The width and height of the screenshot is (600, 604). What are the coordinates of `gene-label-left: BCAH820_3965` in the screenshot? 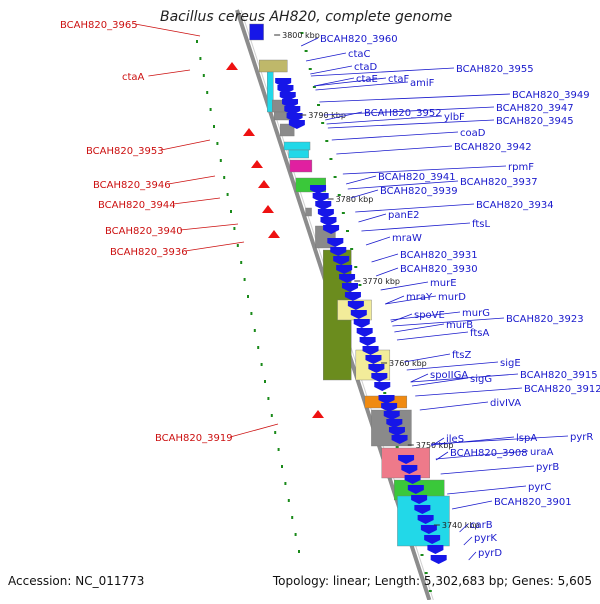 It's located at (99, 25).